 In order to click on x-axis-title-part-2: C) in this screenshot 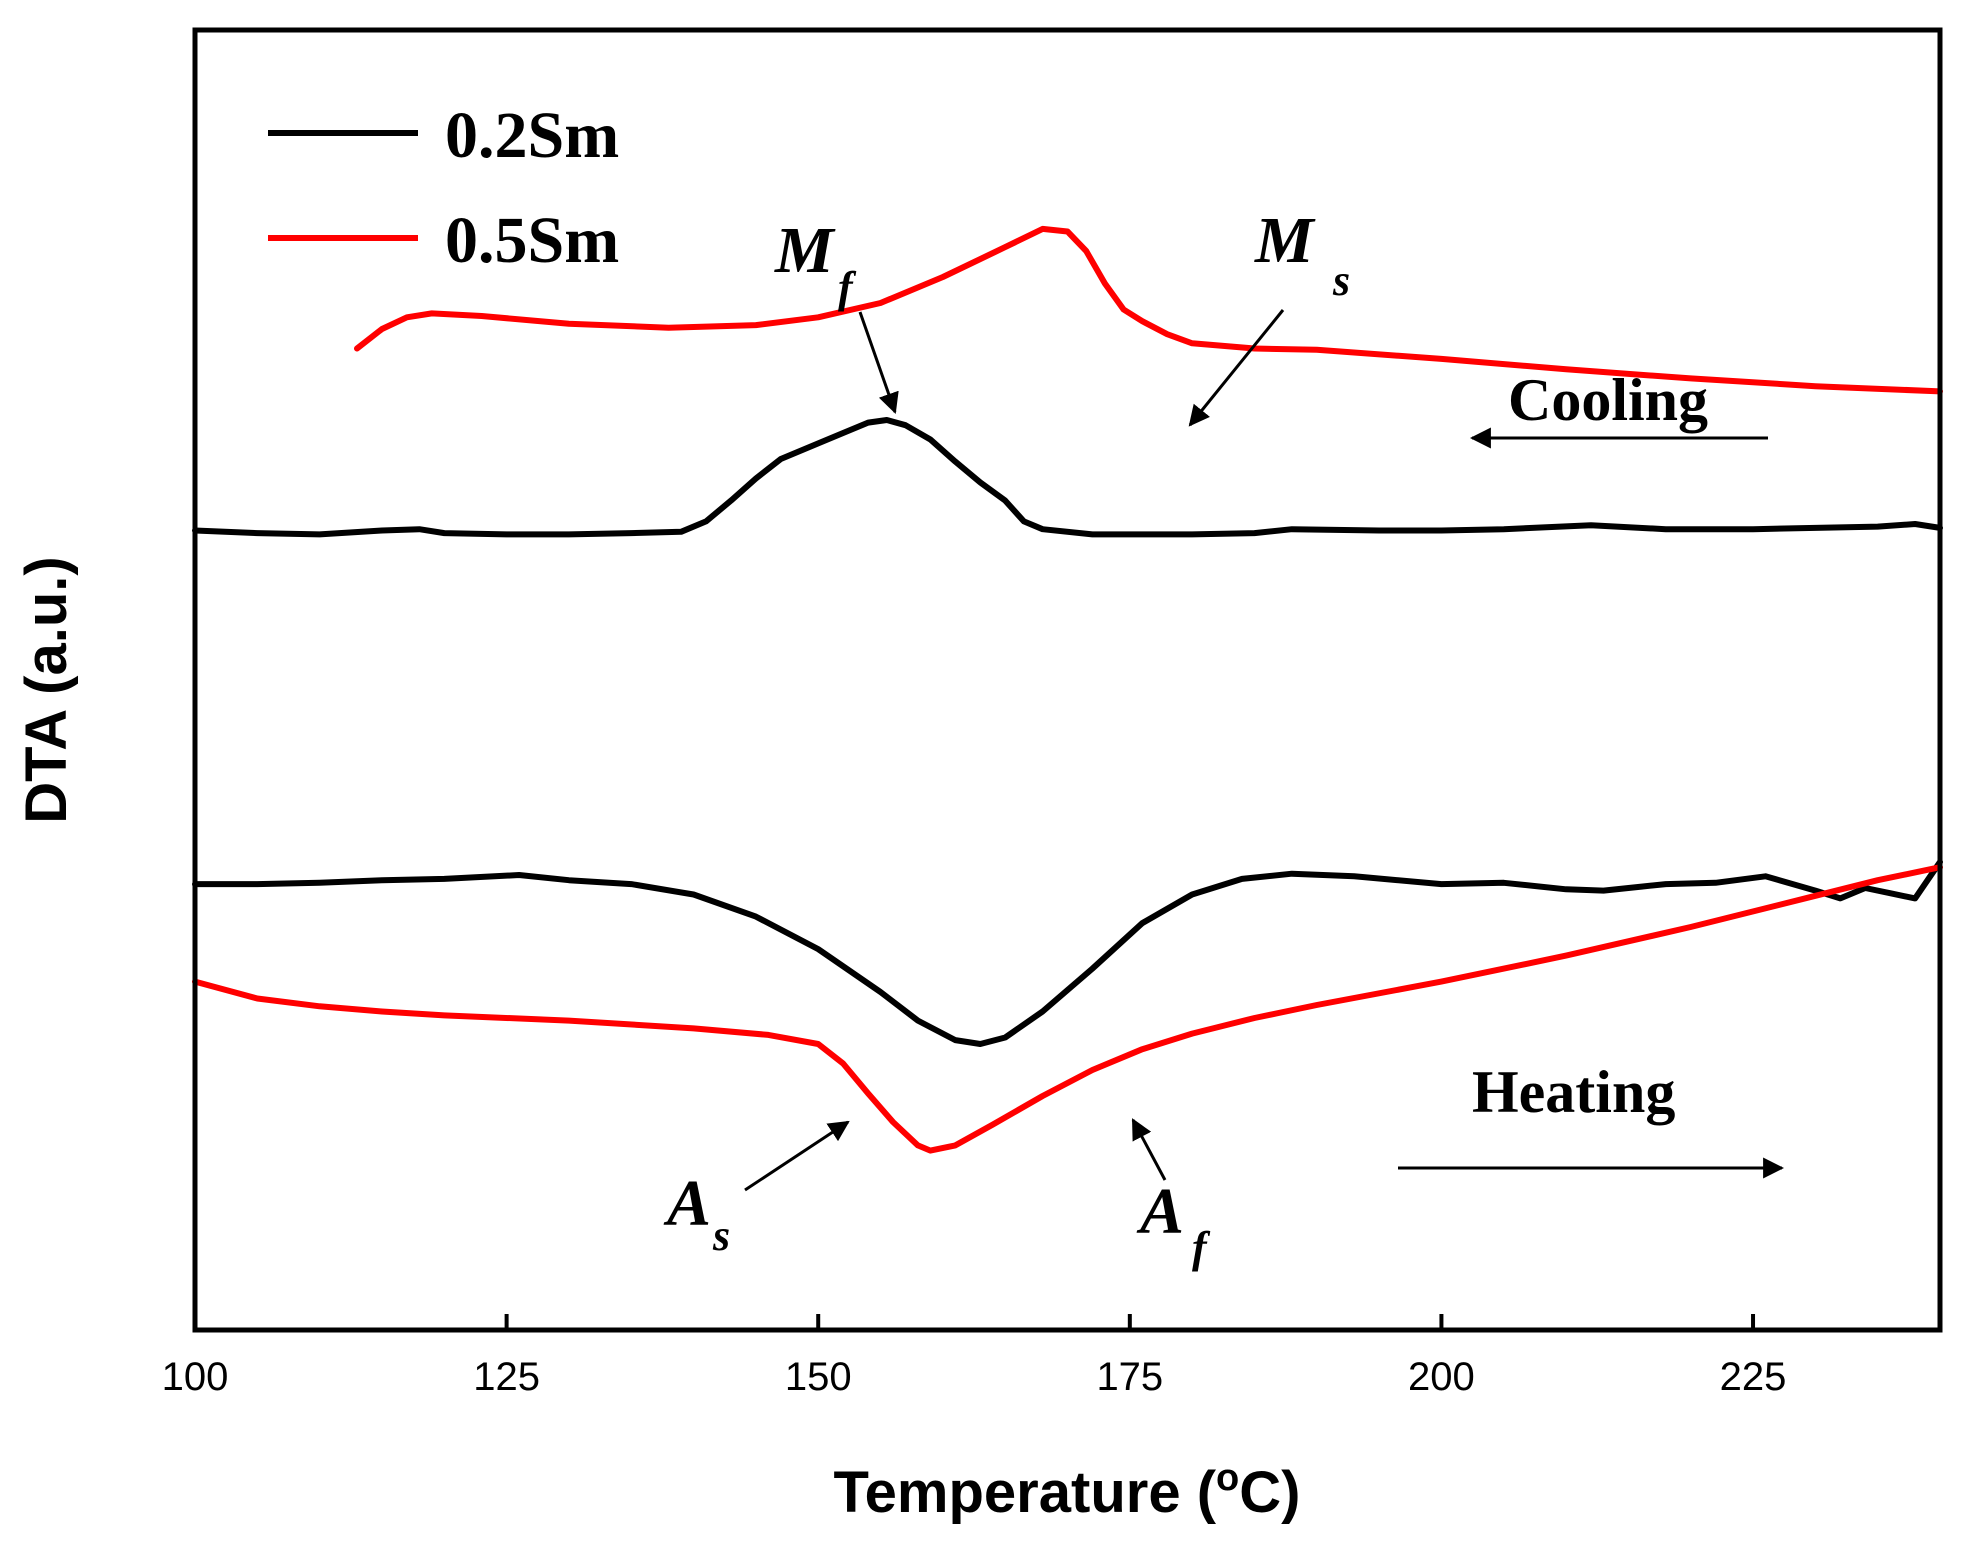, I will do `click(1269, 1492)`.